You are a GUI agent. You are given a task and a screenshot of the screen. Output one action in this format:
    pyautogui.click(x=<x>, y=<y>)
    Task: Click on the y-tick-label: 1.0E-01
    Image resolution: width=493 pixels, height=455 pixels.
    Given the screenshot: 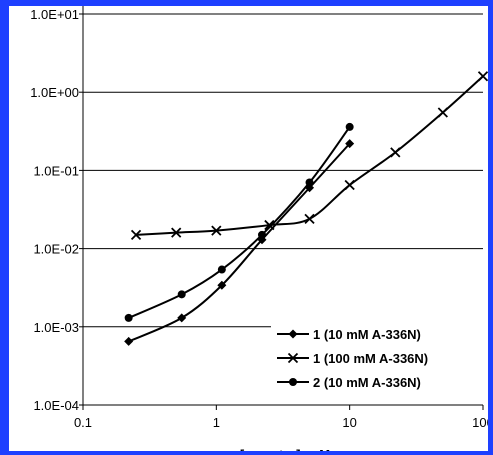 What is the action you would take?
    pyautogui.click(x=56, y=170)
    